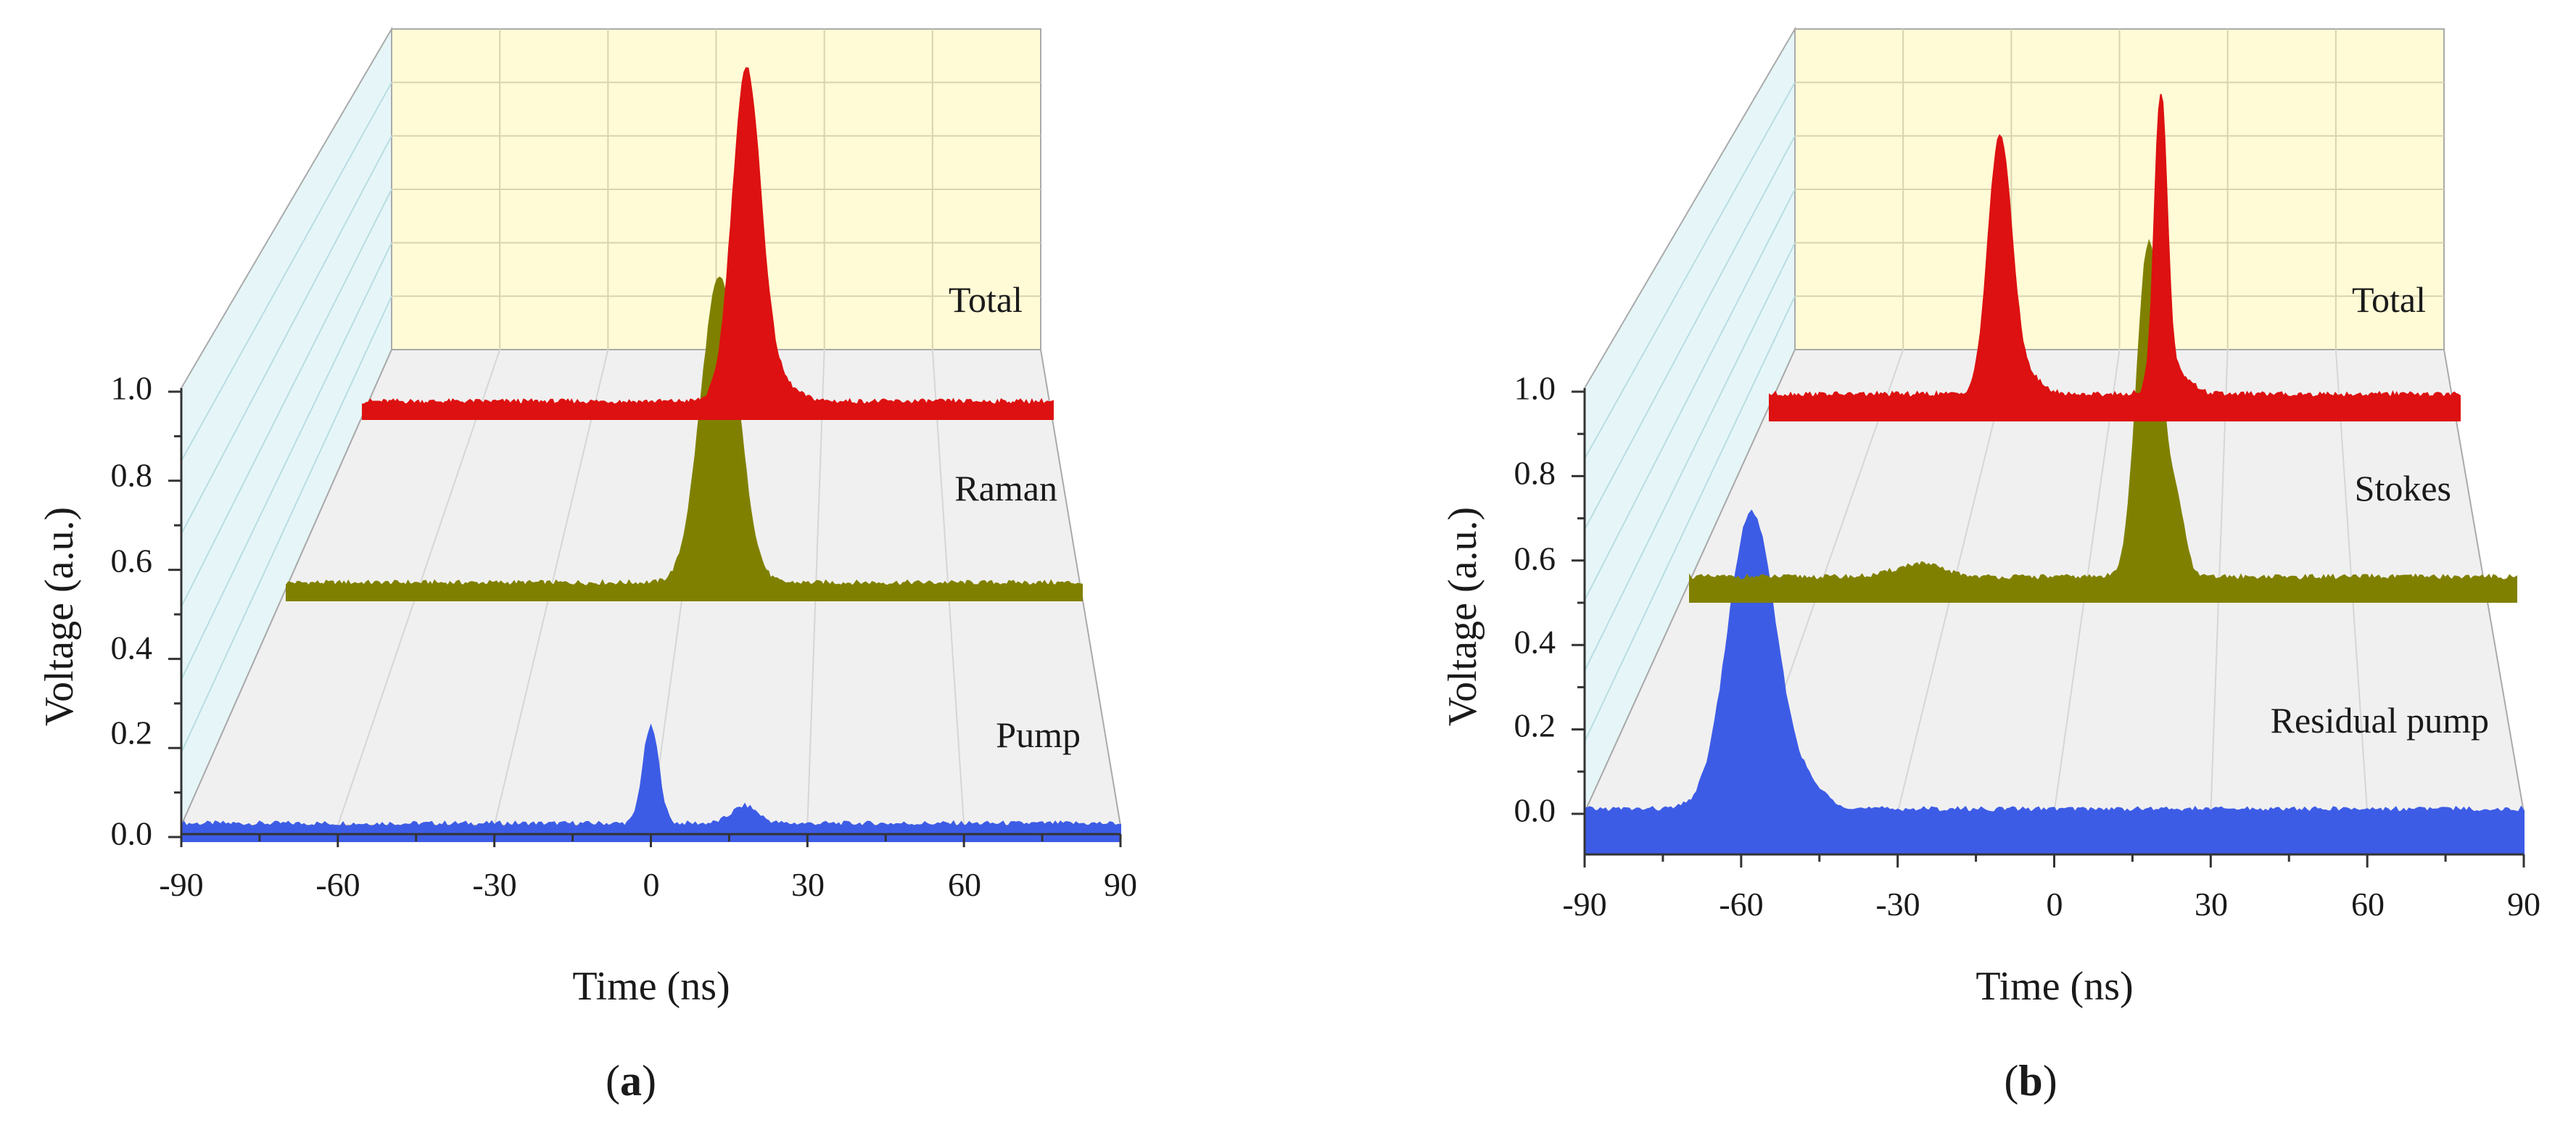 This screenshot has height=1125, width=2576. What do you see at coordinates (2380, 720) in the screenshot?
I see `series-label-residual-pump: Residual pump` at bounding box center [2380, 720].